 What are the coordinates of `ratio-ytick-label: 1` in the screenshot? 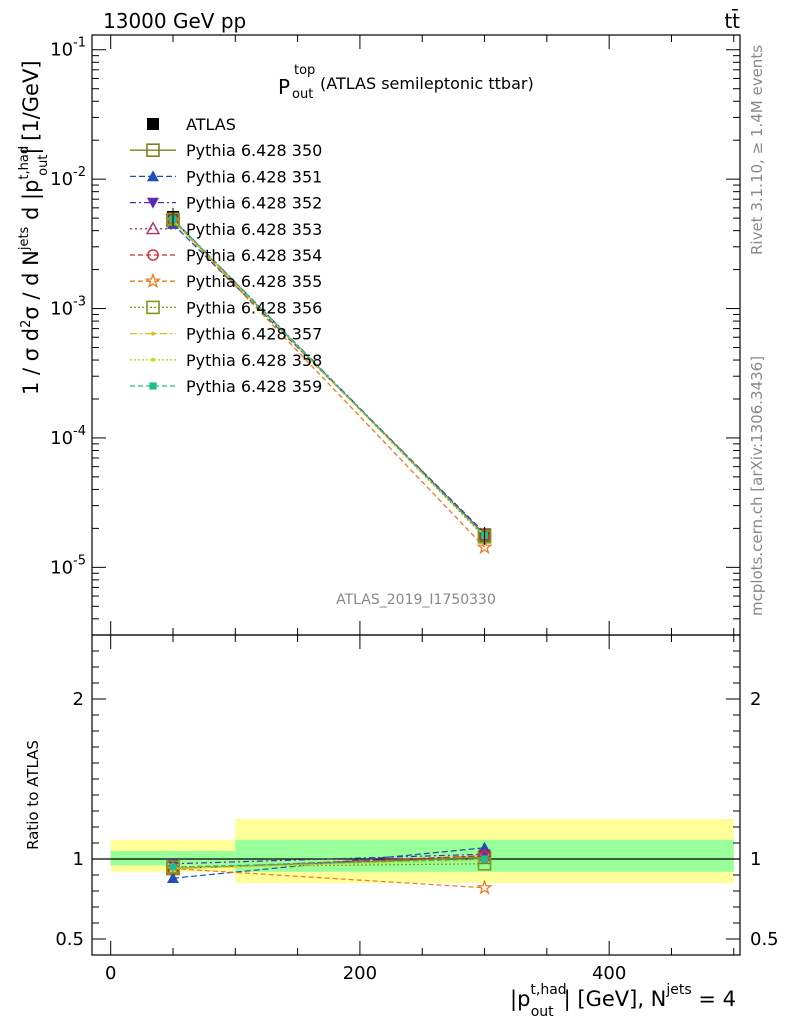 It's located at (78, 859).